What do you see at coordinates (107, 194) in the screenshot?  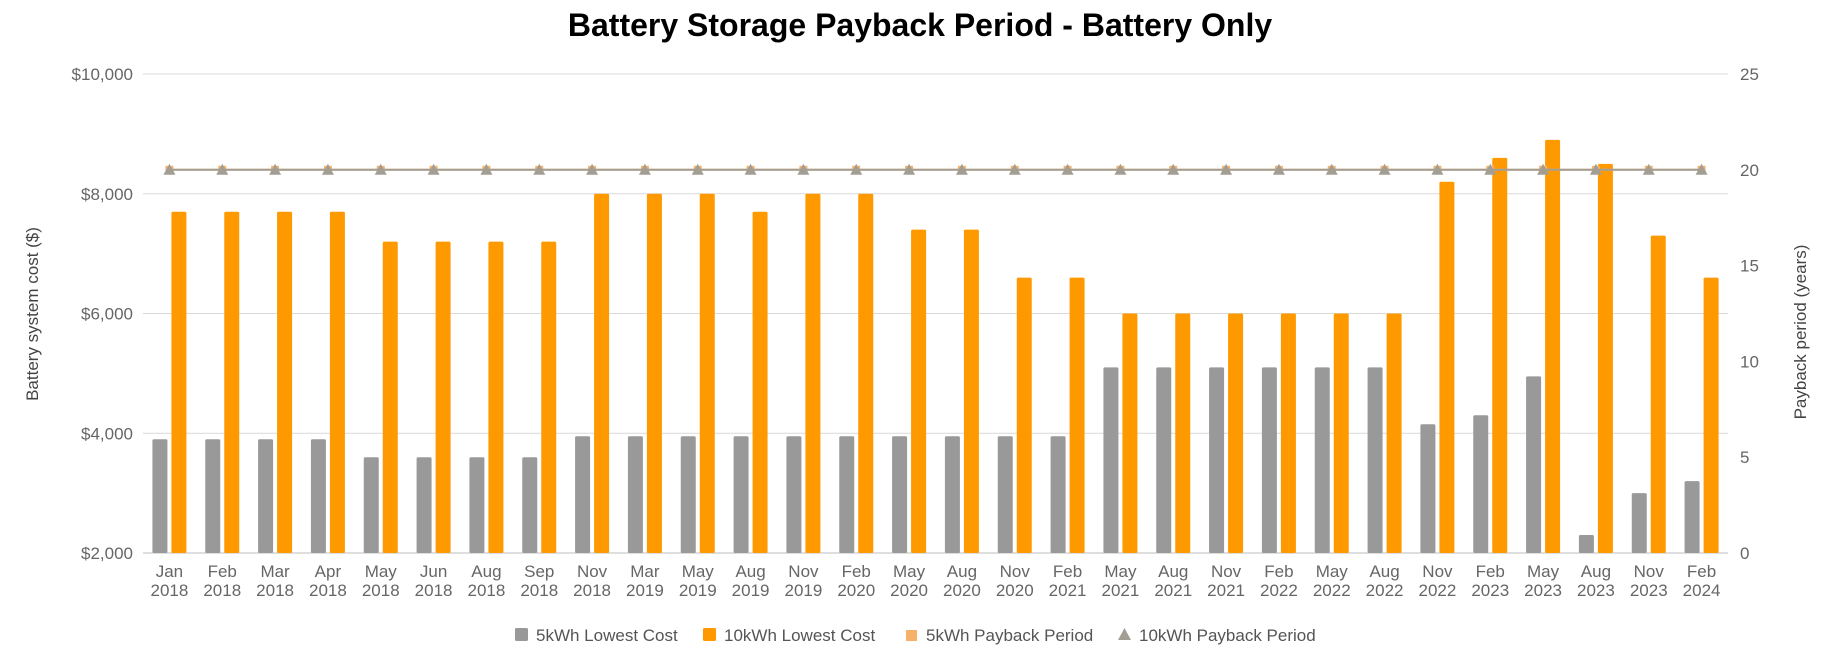 I see `y-tick-label: $8,000` at bounding box center [107, 194].